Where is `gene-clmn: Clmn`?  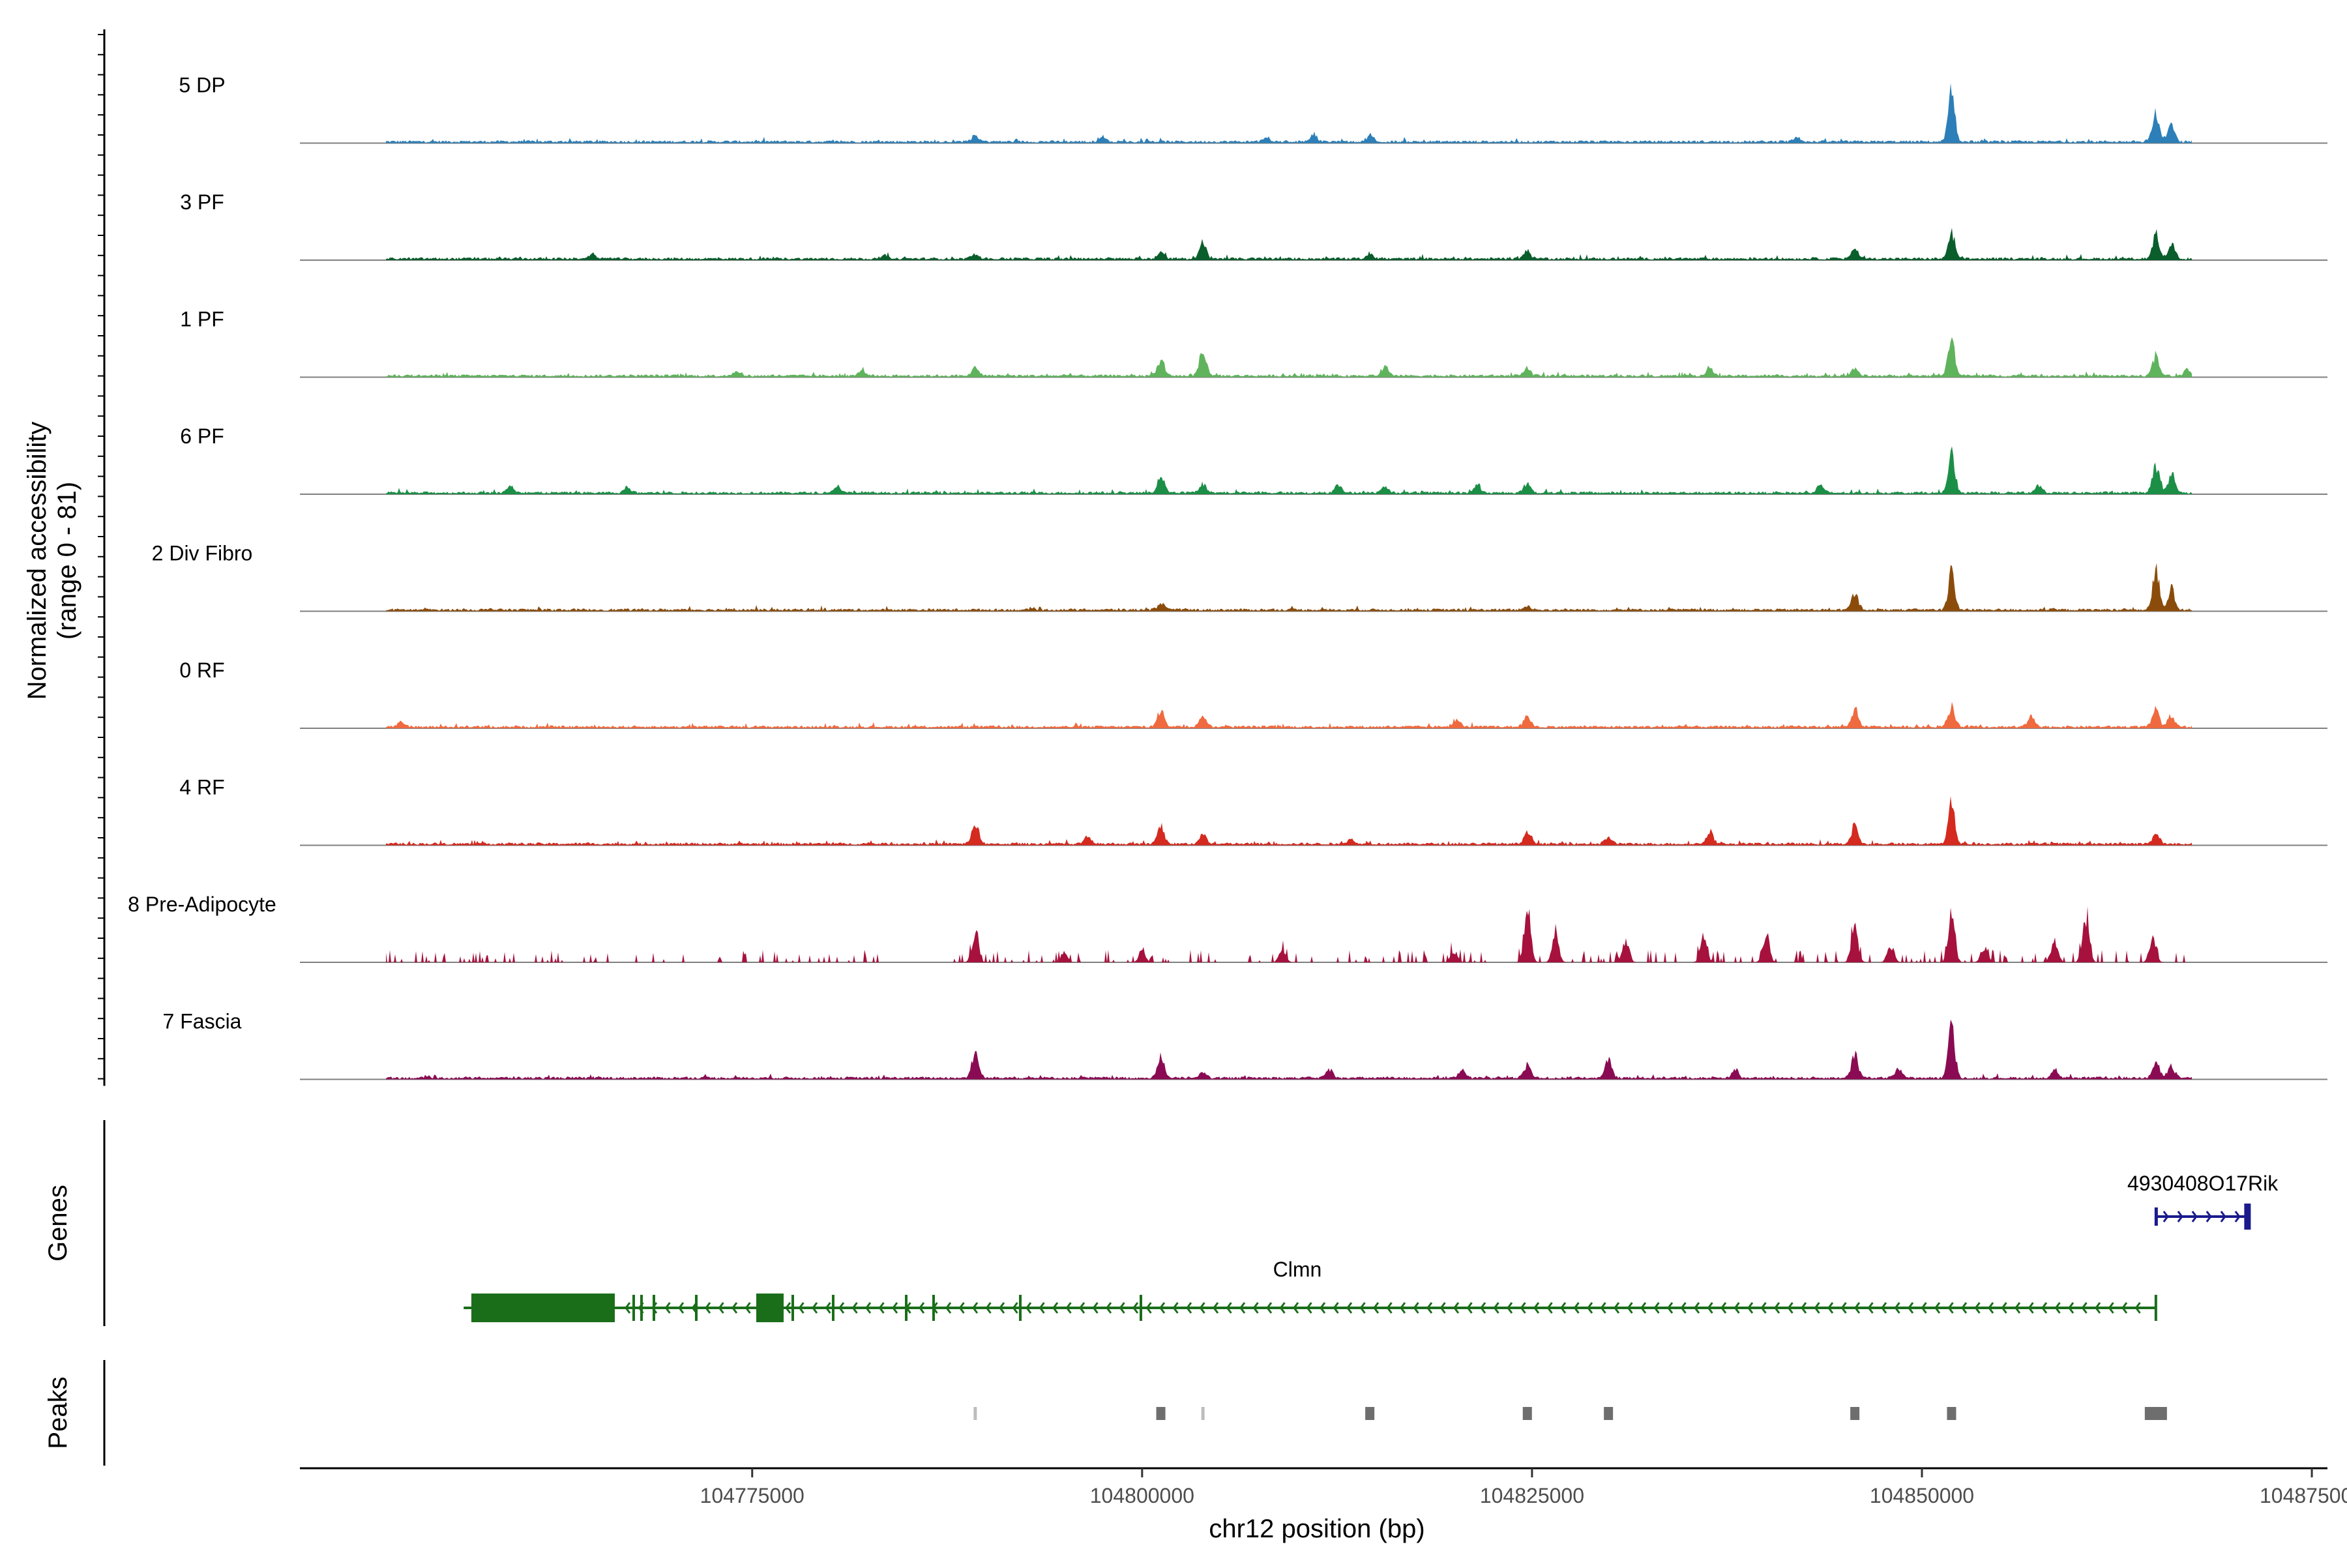
gene-clmn: Clmn is located at coordinates (1310, 1290).